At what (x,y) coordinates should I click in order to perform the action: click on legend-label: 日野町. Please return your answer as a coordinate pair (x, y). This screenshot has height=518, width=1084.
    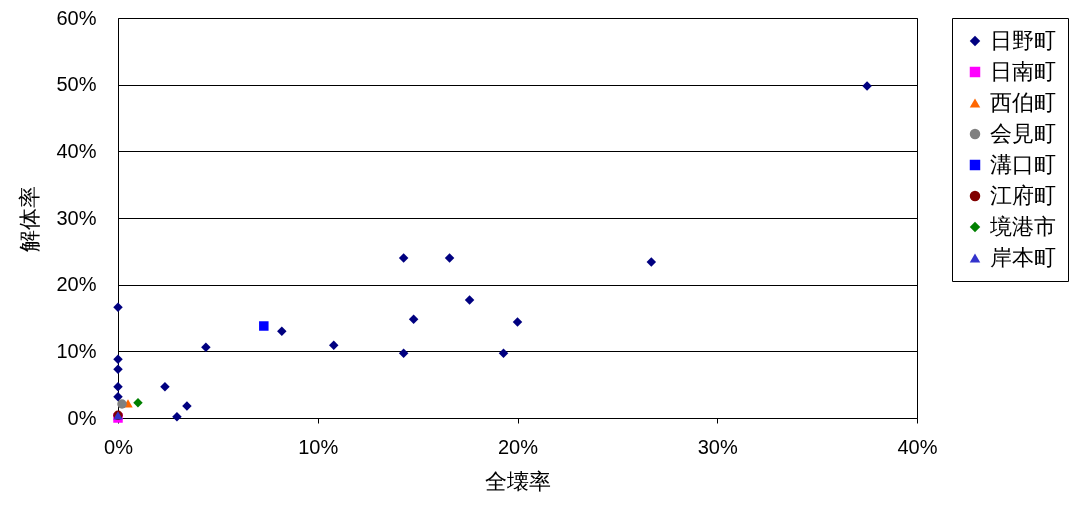
    Looking at the image, I should click on (1023, 40).